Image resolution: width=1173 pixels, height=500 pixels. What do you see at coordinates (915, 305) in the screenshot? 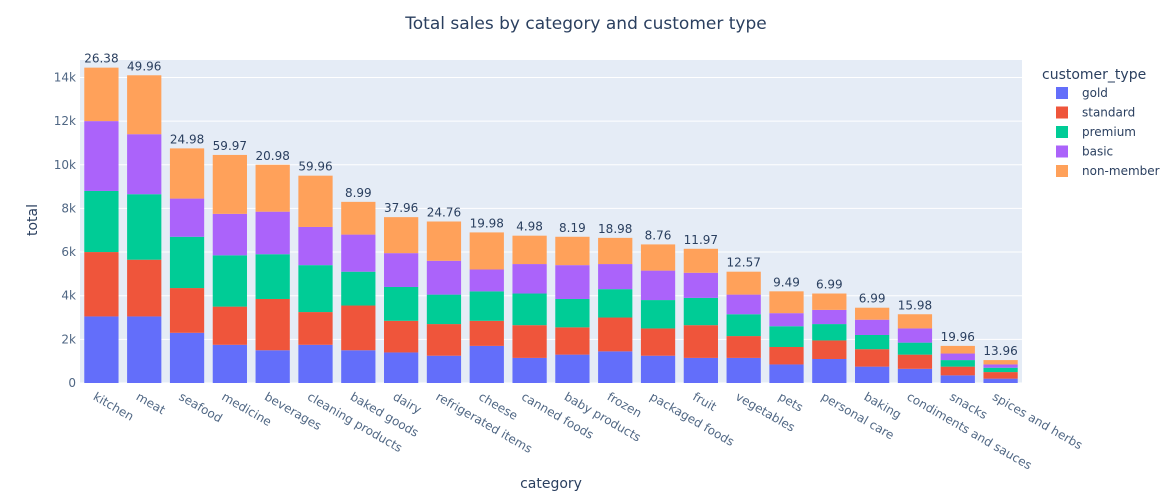
I see `bar-top-label: 15.98` at bounding box center [915, 305].